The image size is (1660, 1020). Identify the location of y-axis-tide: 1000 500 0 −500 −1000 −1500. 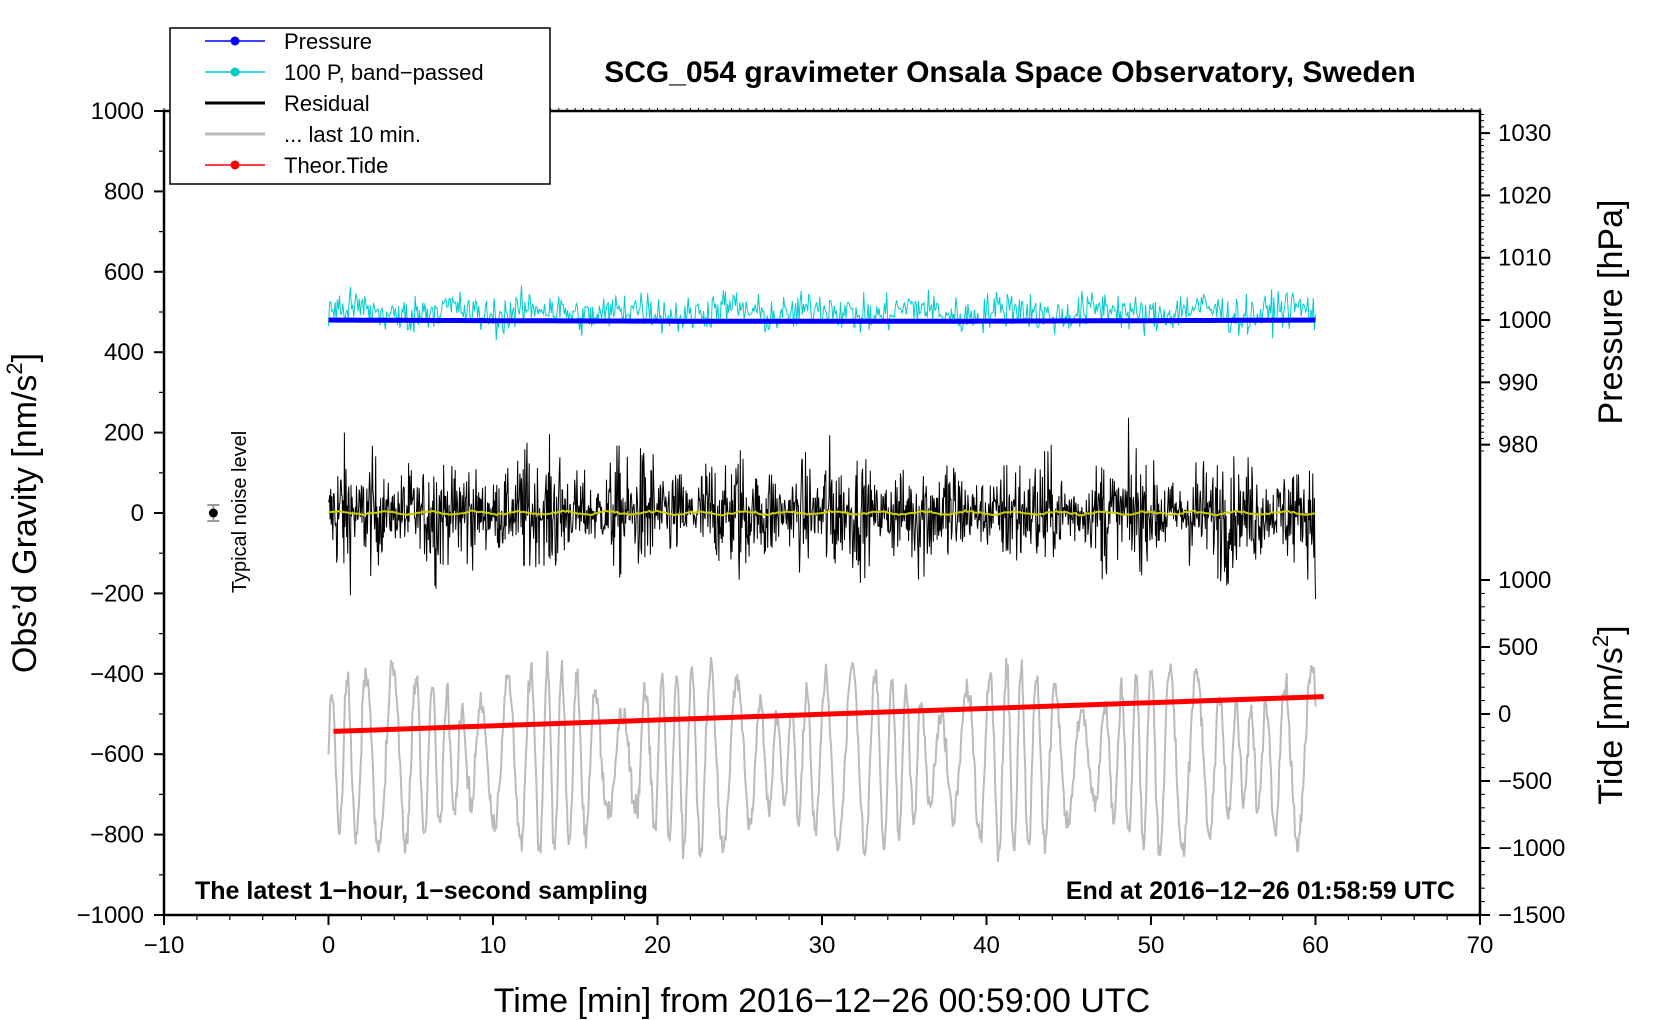
(1522, 748).